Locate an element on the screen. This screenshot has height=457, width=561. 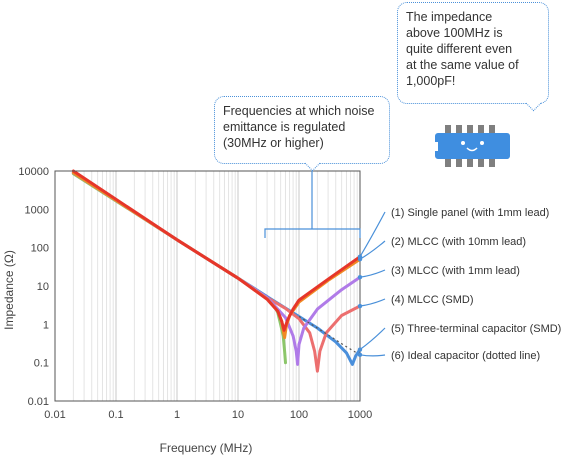
callout-line: at the same value of is located at coordinates (462, 65).